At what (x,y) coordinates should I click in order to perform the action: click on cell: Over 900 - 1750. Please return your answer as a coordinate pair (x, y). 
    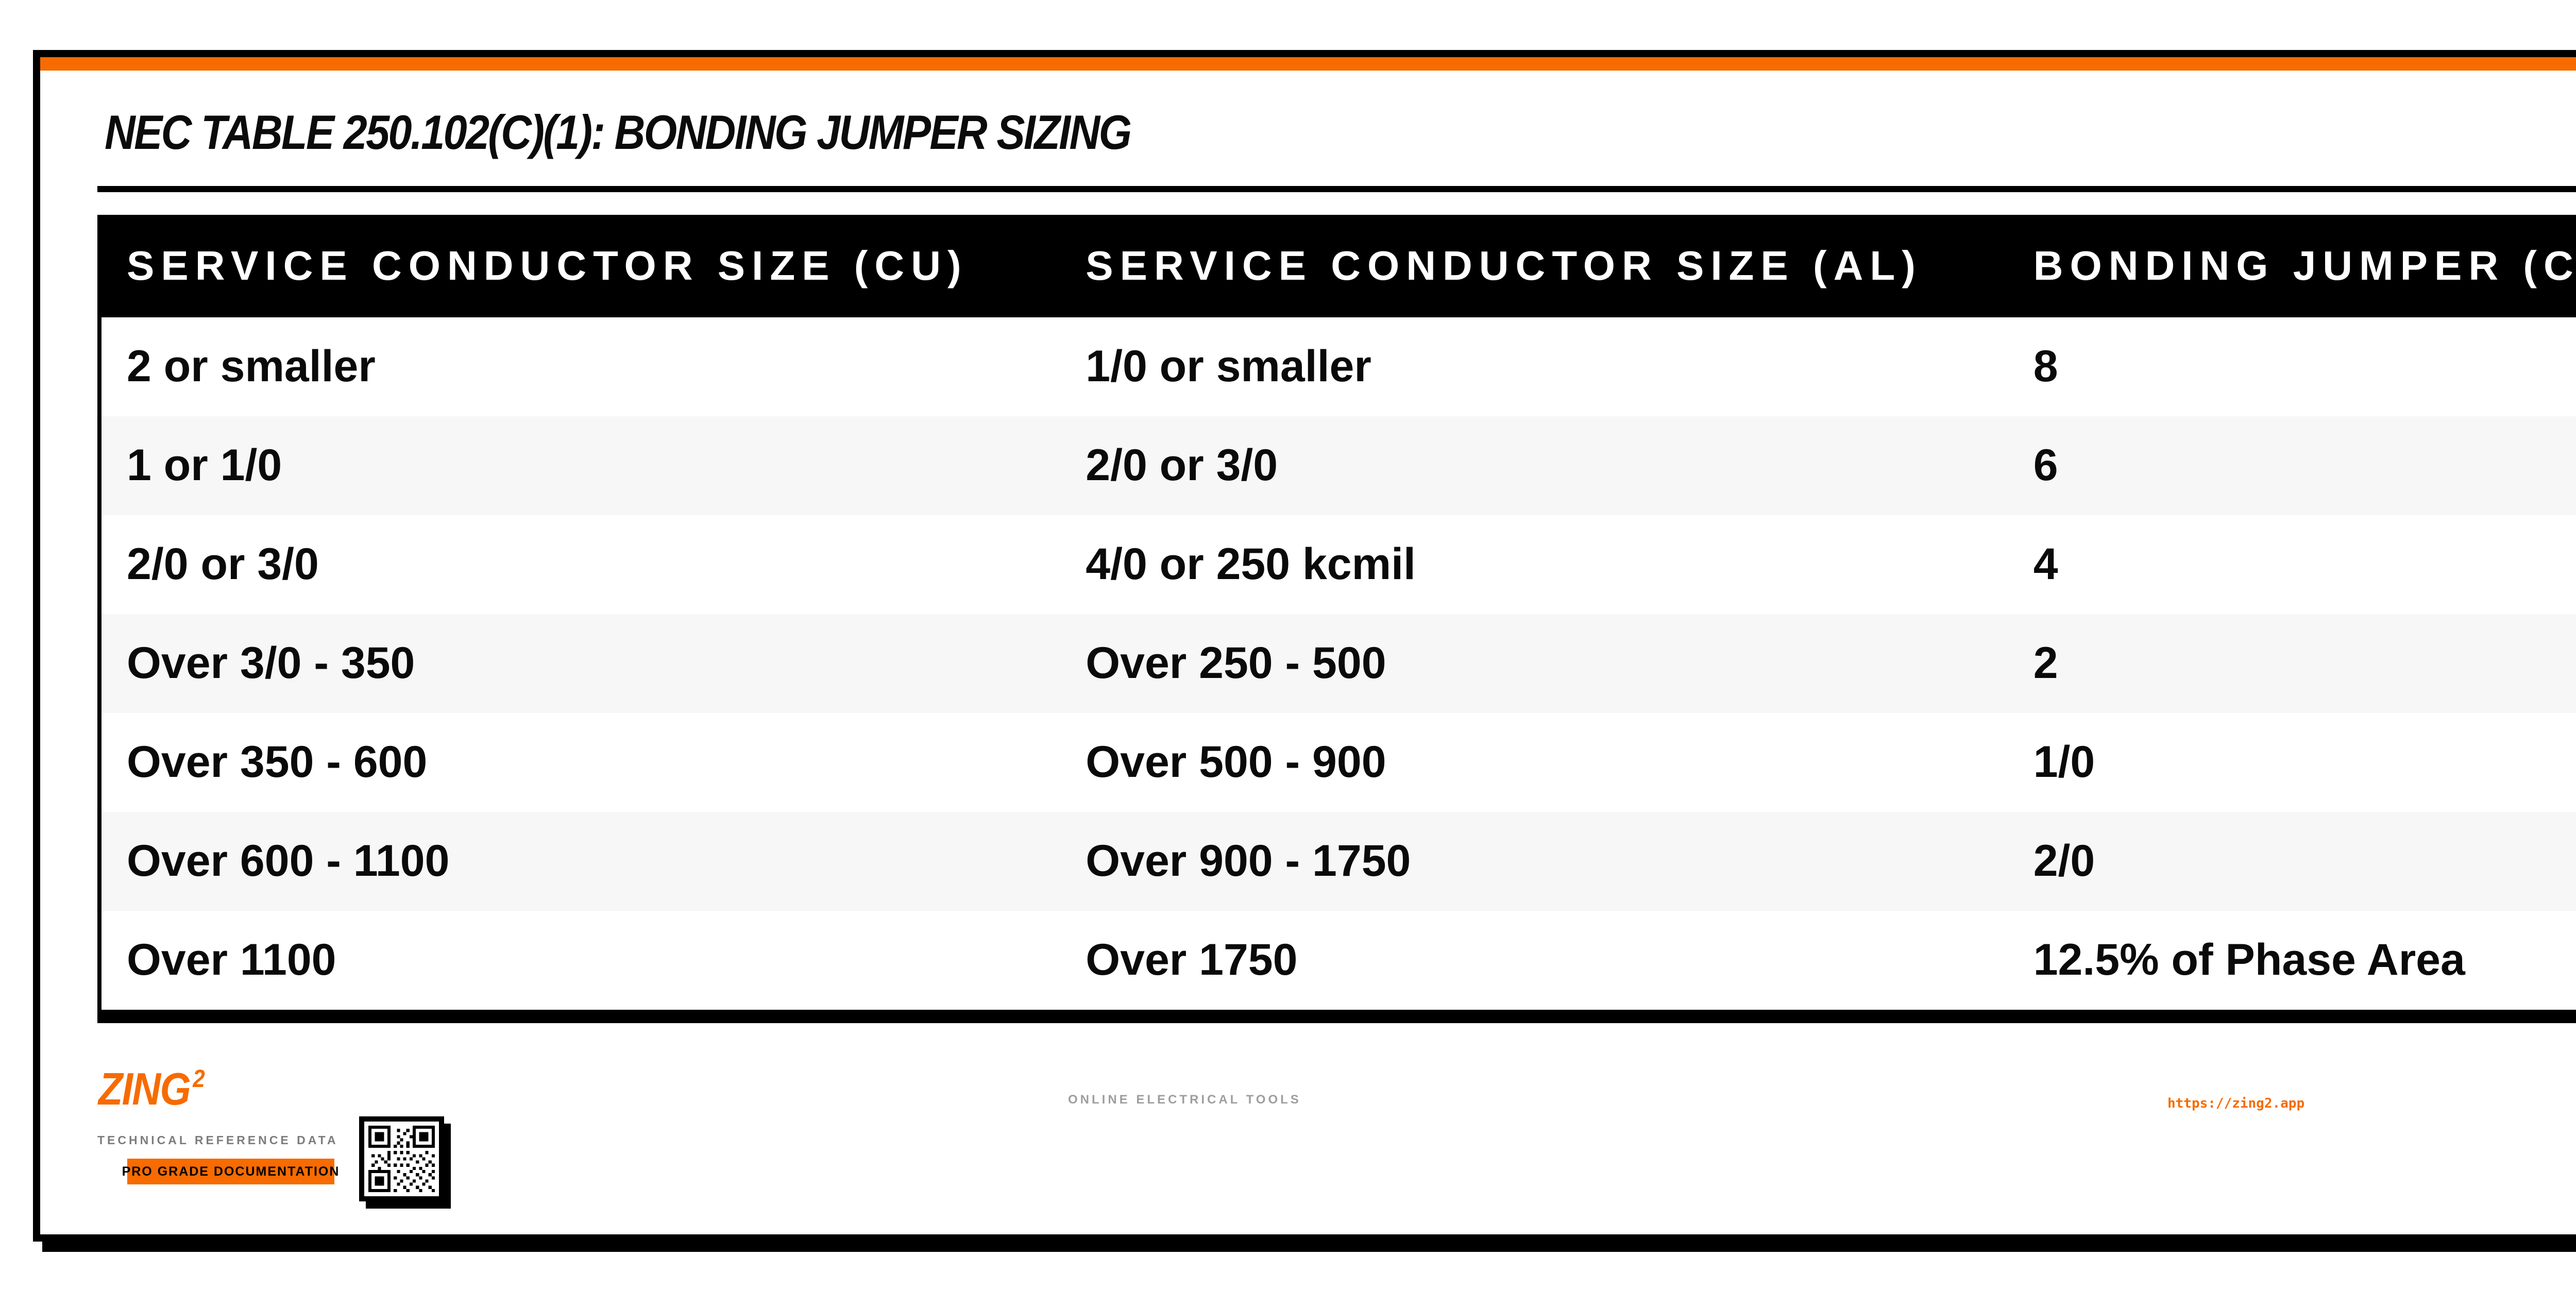
    Looking at the image, I should click on (1248, 861).